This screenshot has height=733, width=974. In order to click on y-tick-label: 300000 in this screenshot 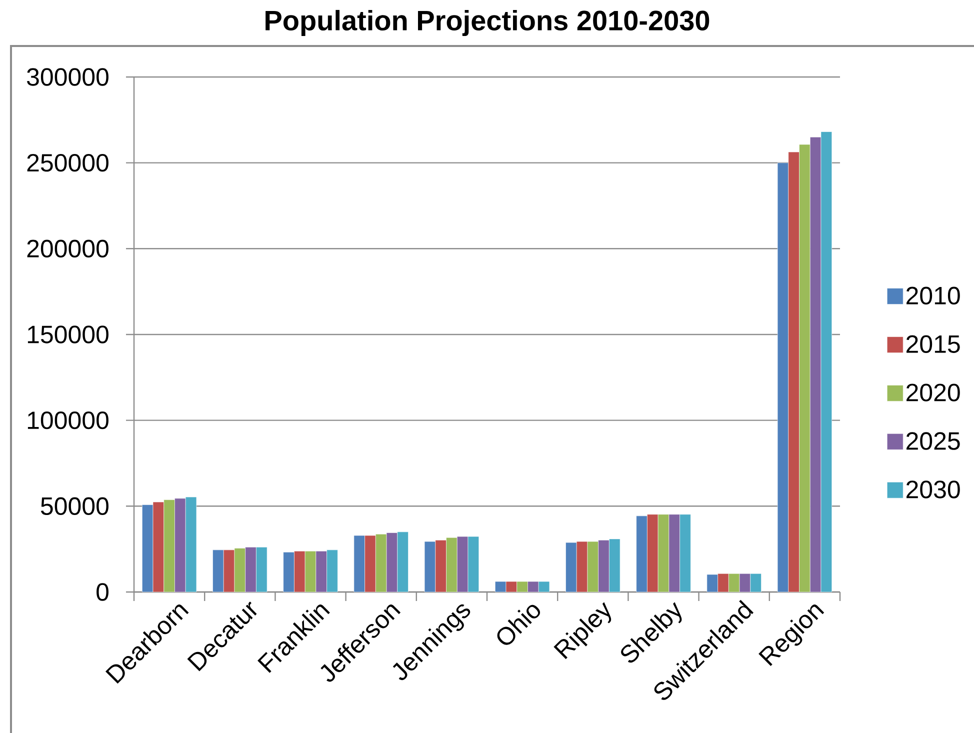, I will do `click(67, 77)`.